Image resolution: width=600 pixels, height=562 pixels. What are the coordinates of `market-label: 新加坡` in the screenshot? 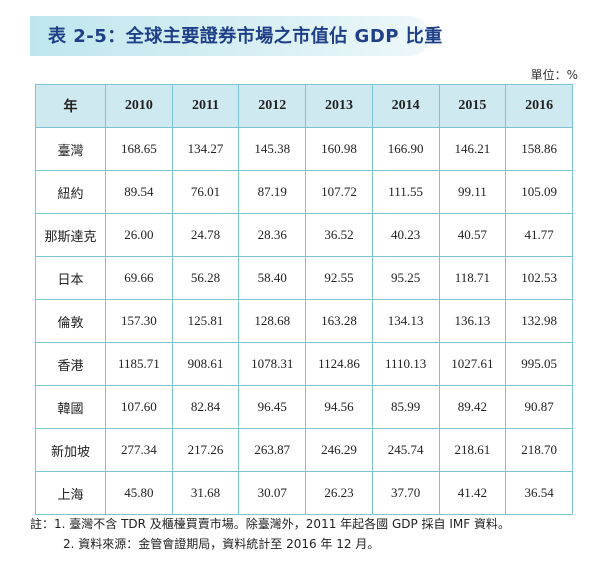 It's located at (70, 450).